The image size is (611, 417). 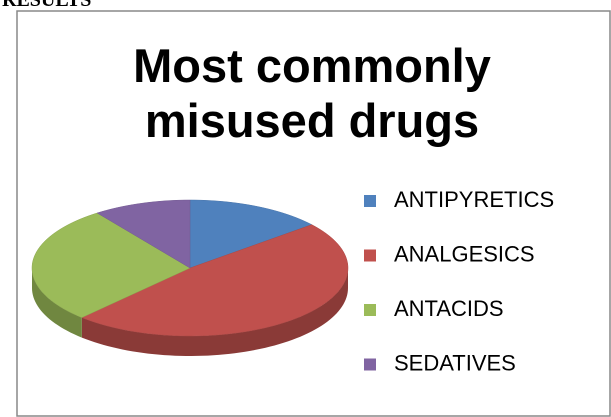 I want to click on legend-label: SEDATIVES, so click(x=455, y=362).